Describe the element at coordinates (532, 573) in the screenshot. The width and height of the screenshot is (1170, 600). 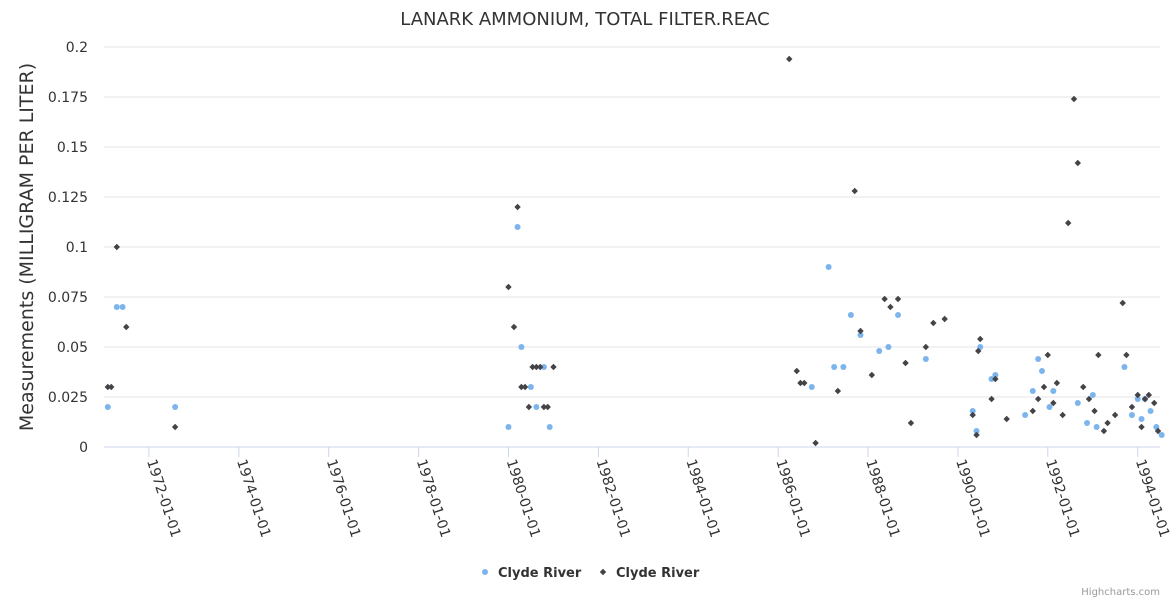
I see `legend-item-1: Clyde River` at that location.